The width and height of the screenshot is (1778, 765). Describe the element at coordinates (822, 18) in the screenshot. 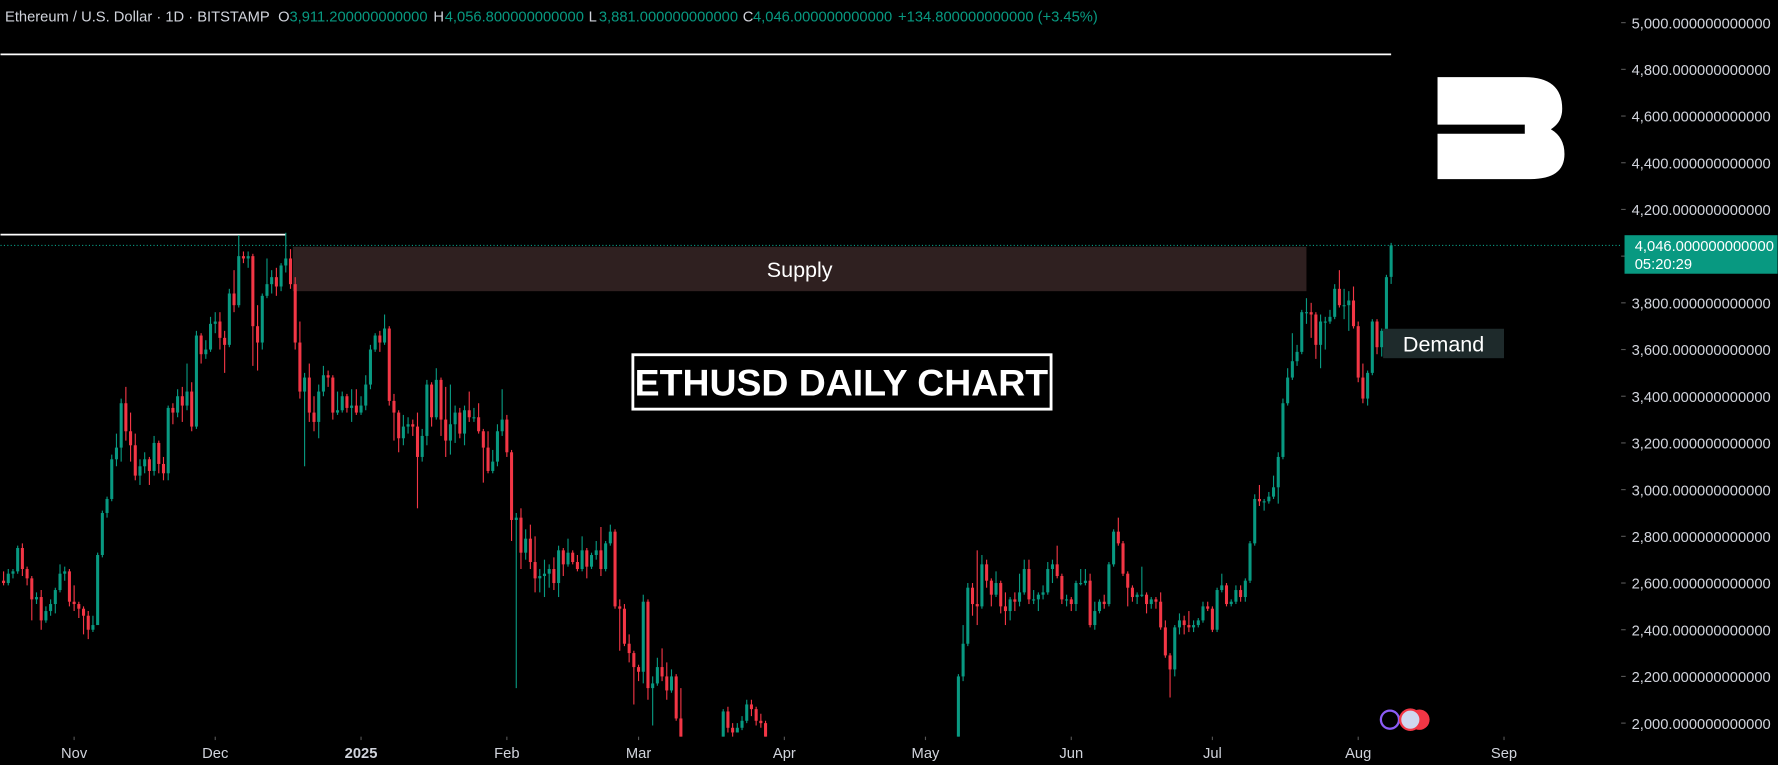

I see `close-value: 4,046.000000000000` at that location.